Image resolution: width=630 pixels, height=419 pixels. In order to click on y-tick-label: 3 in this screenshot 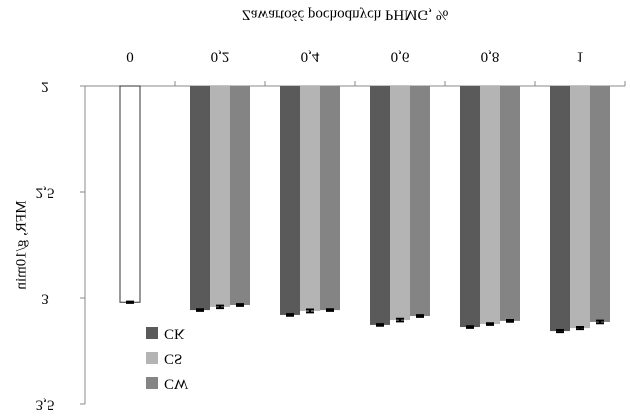, I will do `click(45, 299)`.